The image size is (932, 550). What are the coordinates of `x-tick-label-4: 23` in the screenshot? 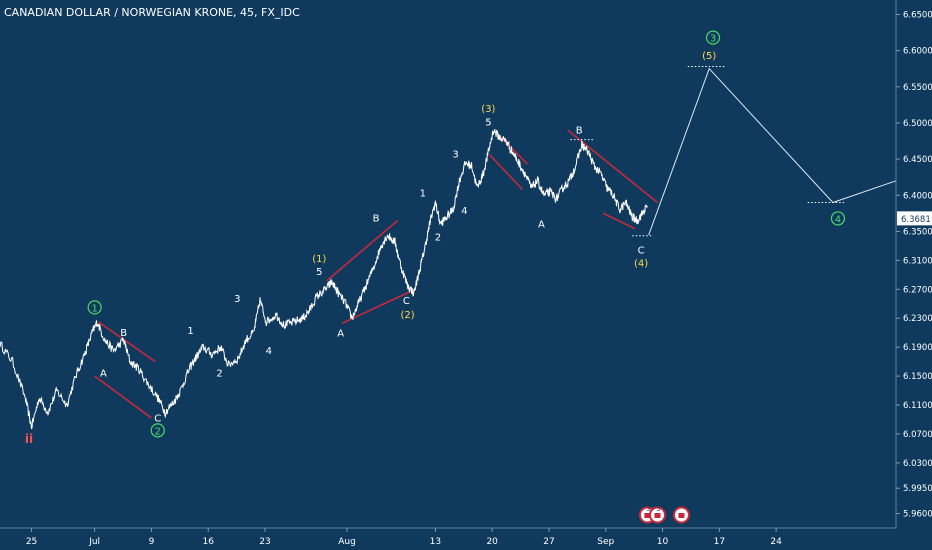 It's located at (264, 542).